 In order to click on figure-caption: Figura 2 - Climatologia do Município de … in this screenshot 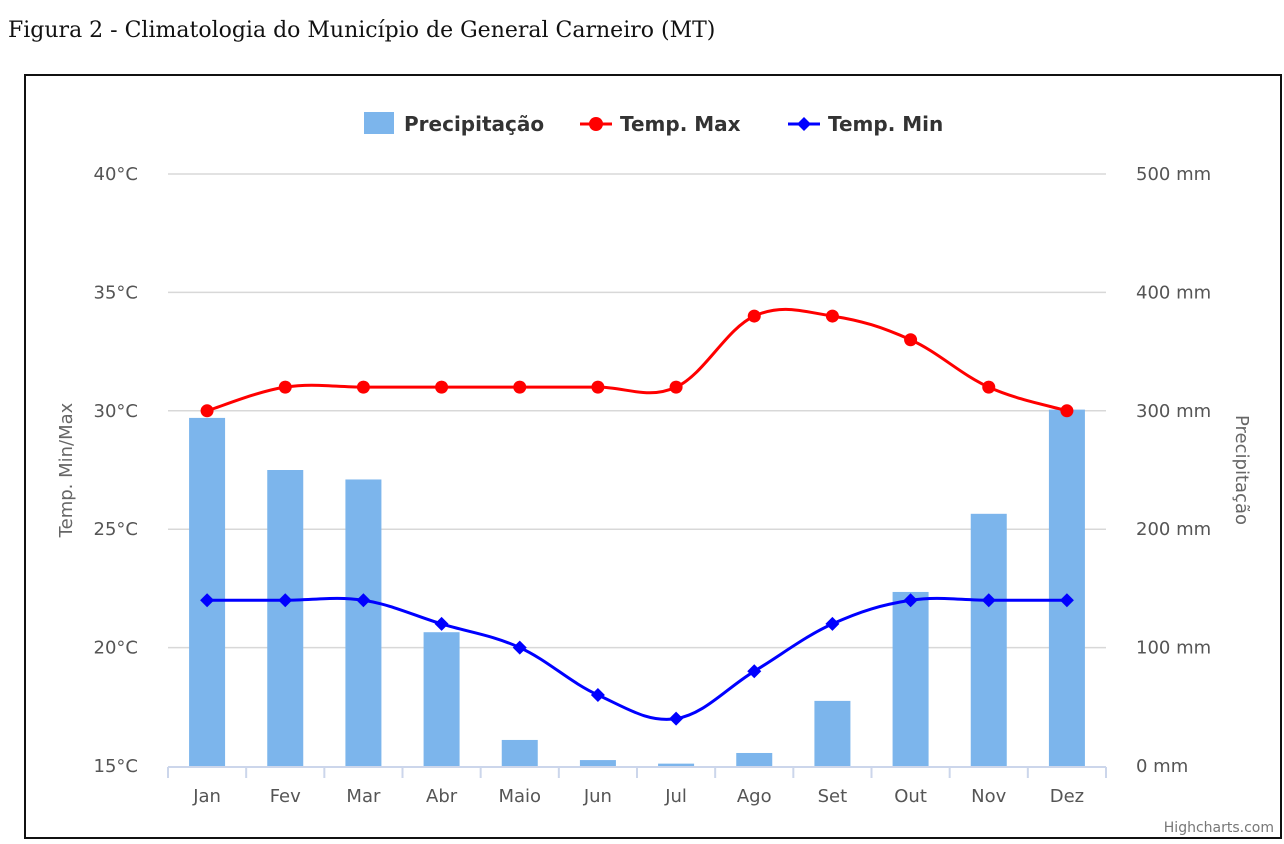, I will do `click(362, 30)`.